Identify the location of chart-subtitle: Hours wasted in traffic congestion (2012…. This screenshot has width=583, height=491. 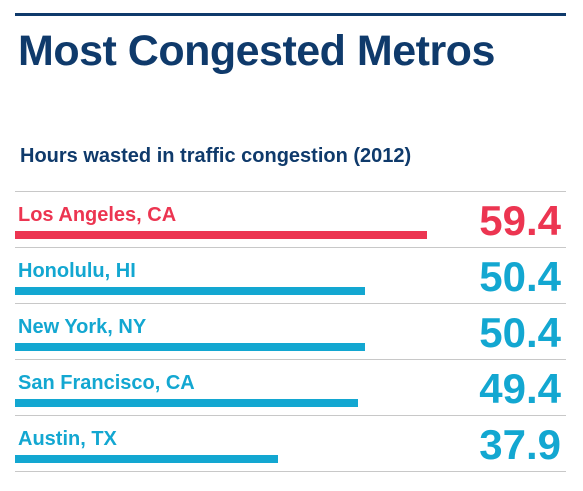
(216, 156).